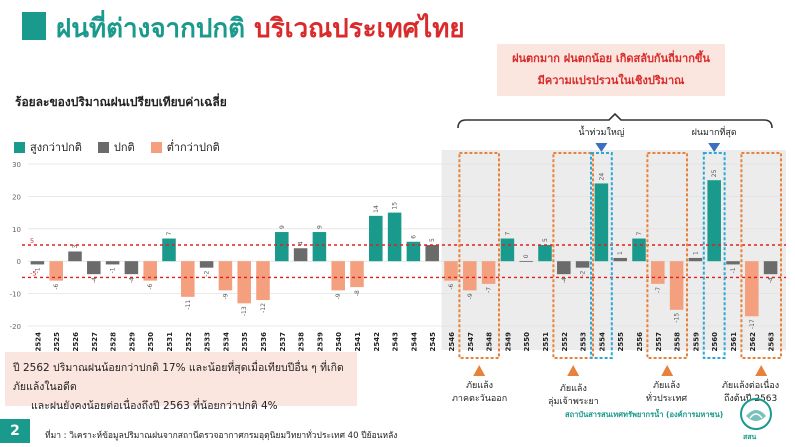 The width and height of the screenshot is (795, 447). I want to click on bar-value-label: -11, so click(188, 305).